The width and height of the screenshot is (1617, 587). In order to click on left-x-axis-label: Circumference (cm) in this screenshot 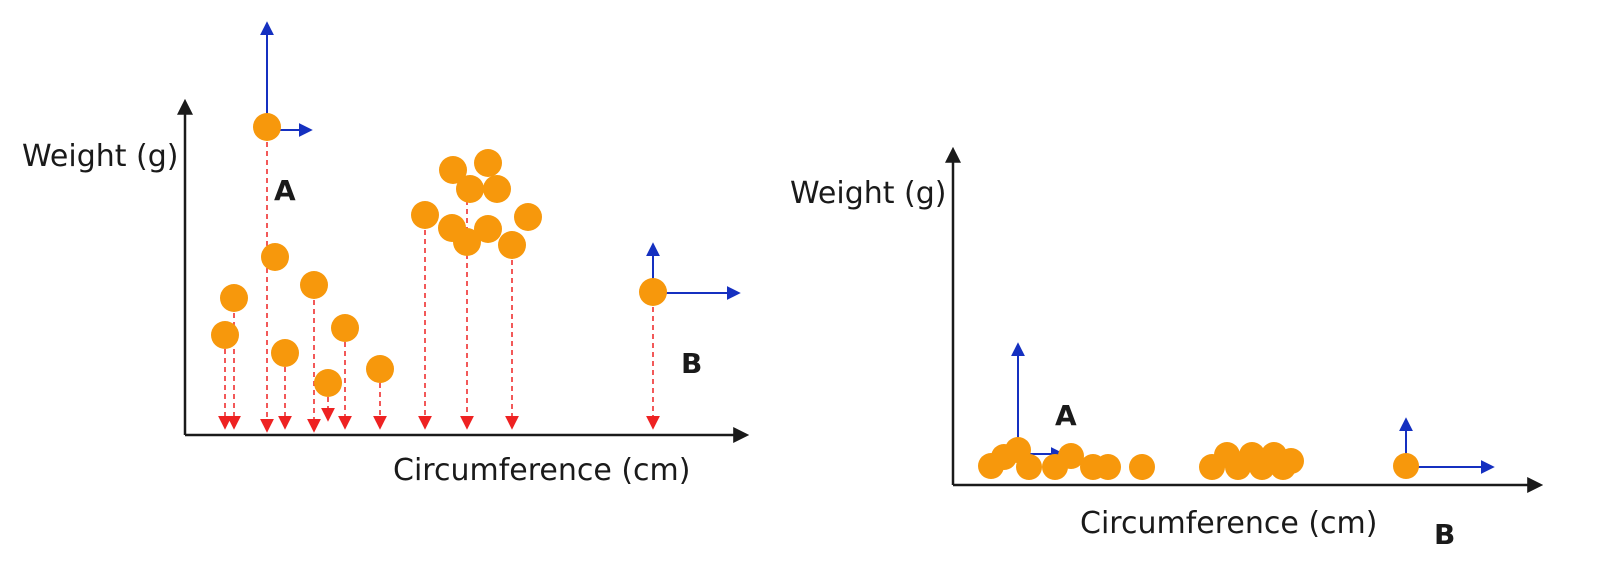, I will do `click(541, 470)`.